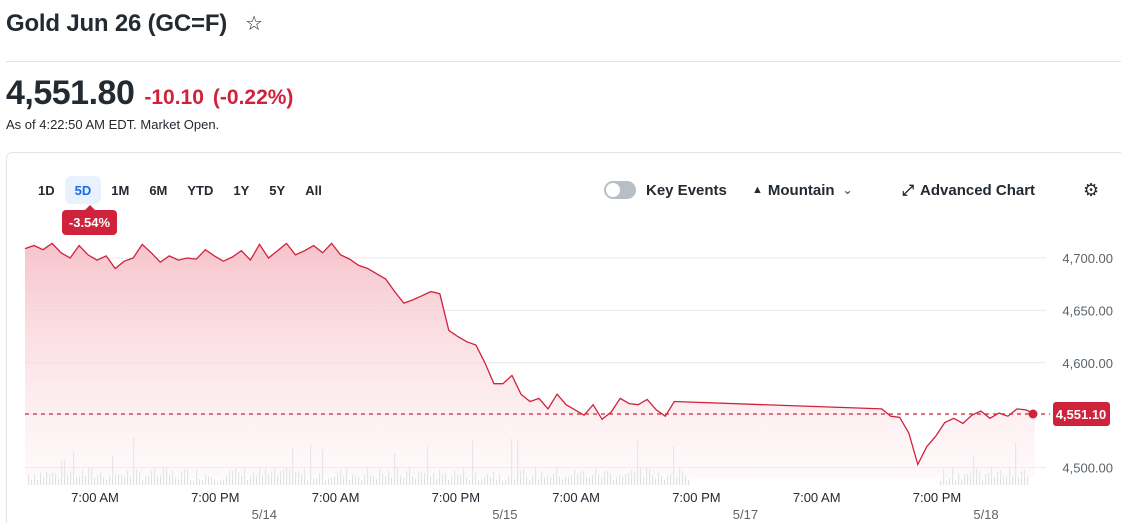  I want to click on toggle-icon, so click(620, 190).